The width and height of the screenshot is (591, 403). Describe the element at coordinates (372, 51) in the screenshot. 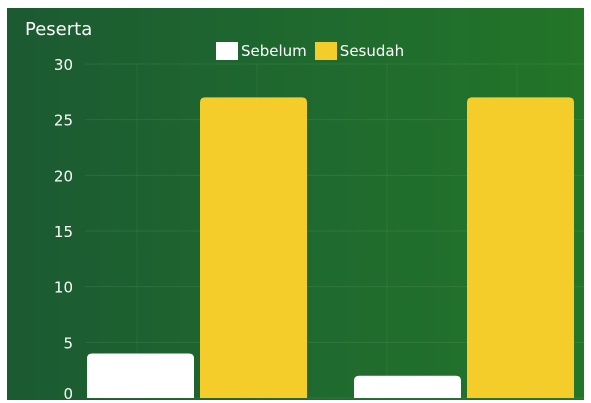

I see `legend-label-sesudah: Sesudah` at that location.